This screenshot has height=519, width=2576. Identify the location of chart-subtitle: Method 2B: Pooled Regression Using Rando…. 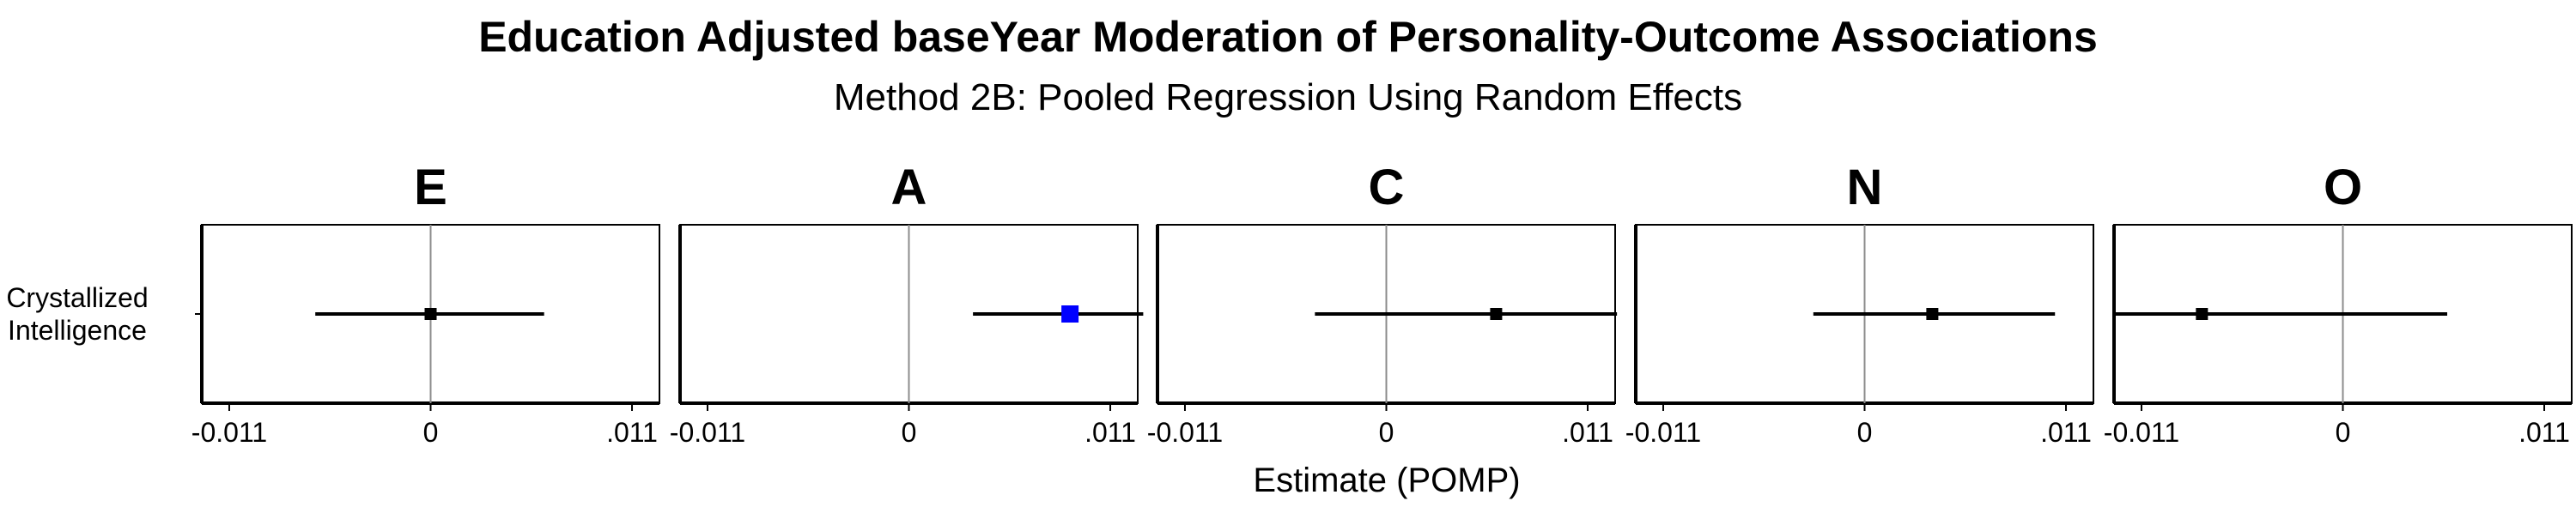
(1288, 97).